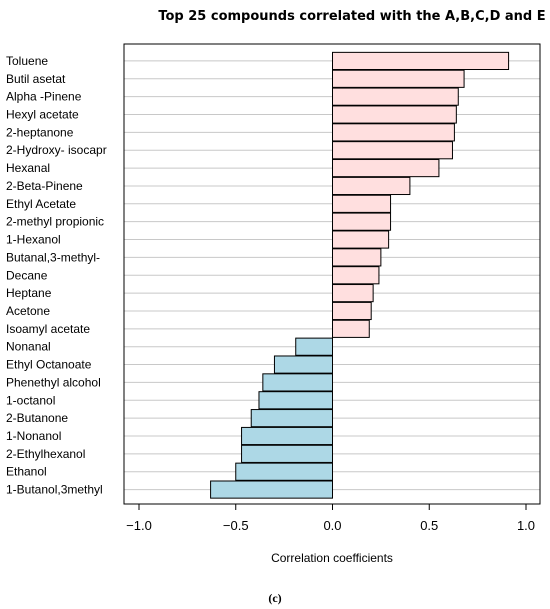 This screenshot has width=550, height=609. I want to click on category-label: 2-Butanone, so click(37, 418).